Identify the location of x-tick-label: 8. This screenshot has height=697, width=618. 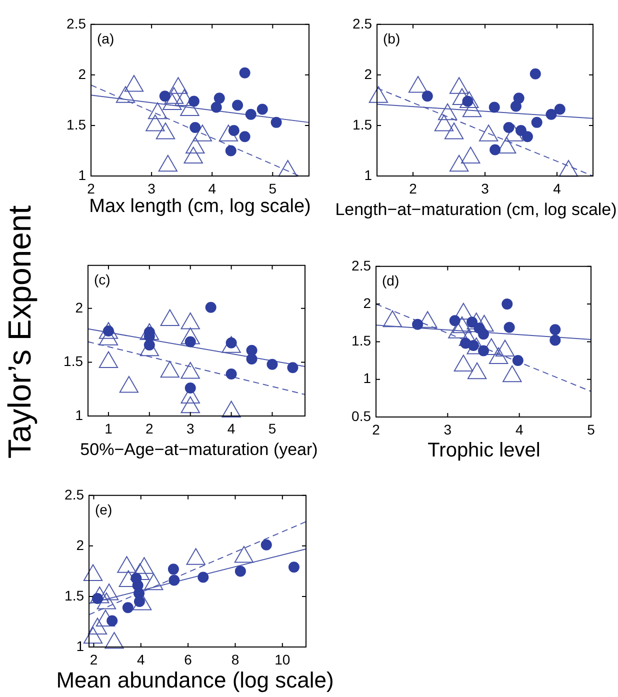
(235, 659).